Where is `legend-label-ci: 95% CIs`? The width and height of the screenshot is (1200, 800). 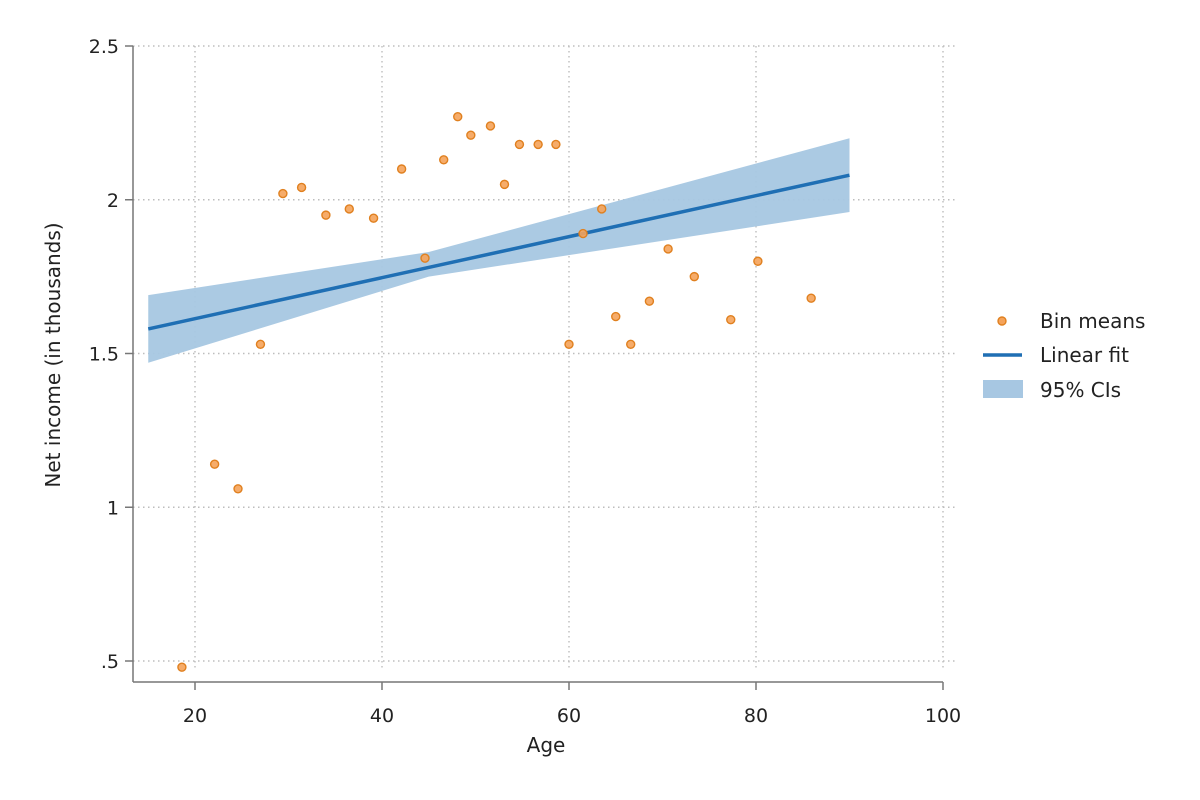
legend-label-ci: 95% CIs is located at coordinates (1080, 390).